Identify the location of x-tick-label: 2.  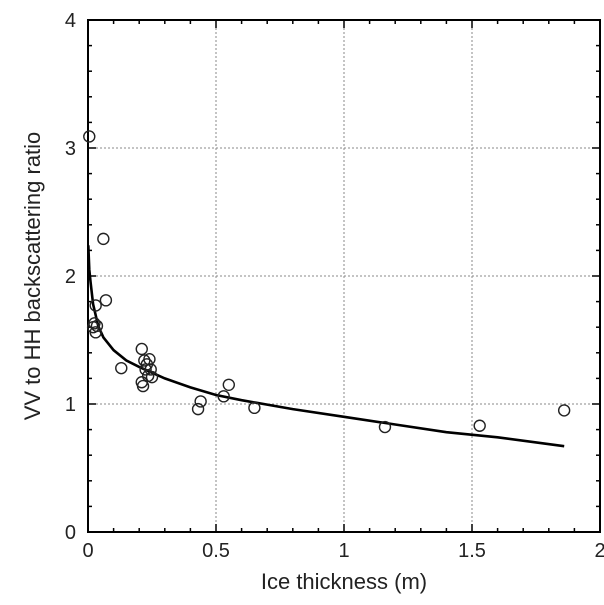
(599, 551).